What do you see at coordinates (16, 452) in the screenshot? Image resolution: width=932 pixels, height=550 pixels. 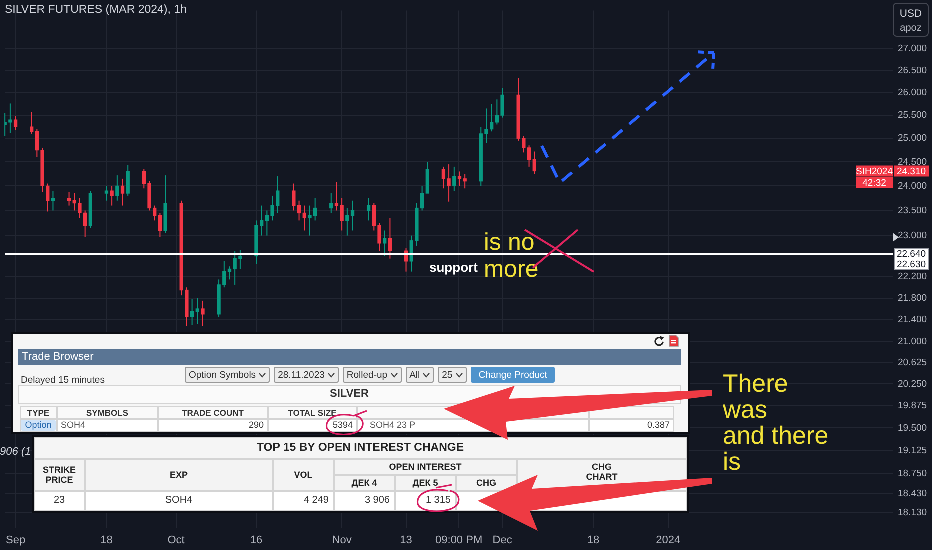 I see `annotation: 906 (1` at bounding box center [16, 452].